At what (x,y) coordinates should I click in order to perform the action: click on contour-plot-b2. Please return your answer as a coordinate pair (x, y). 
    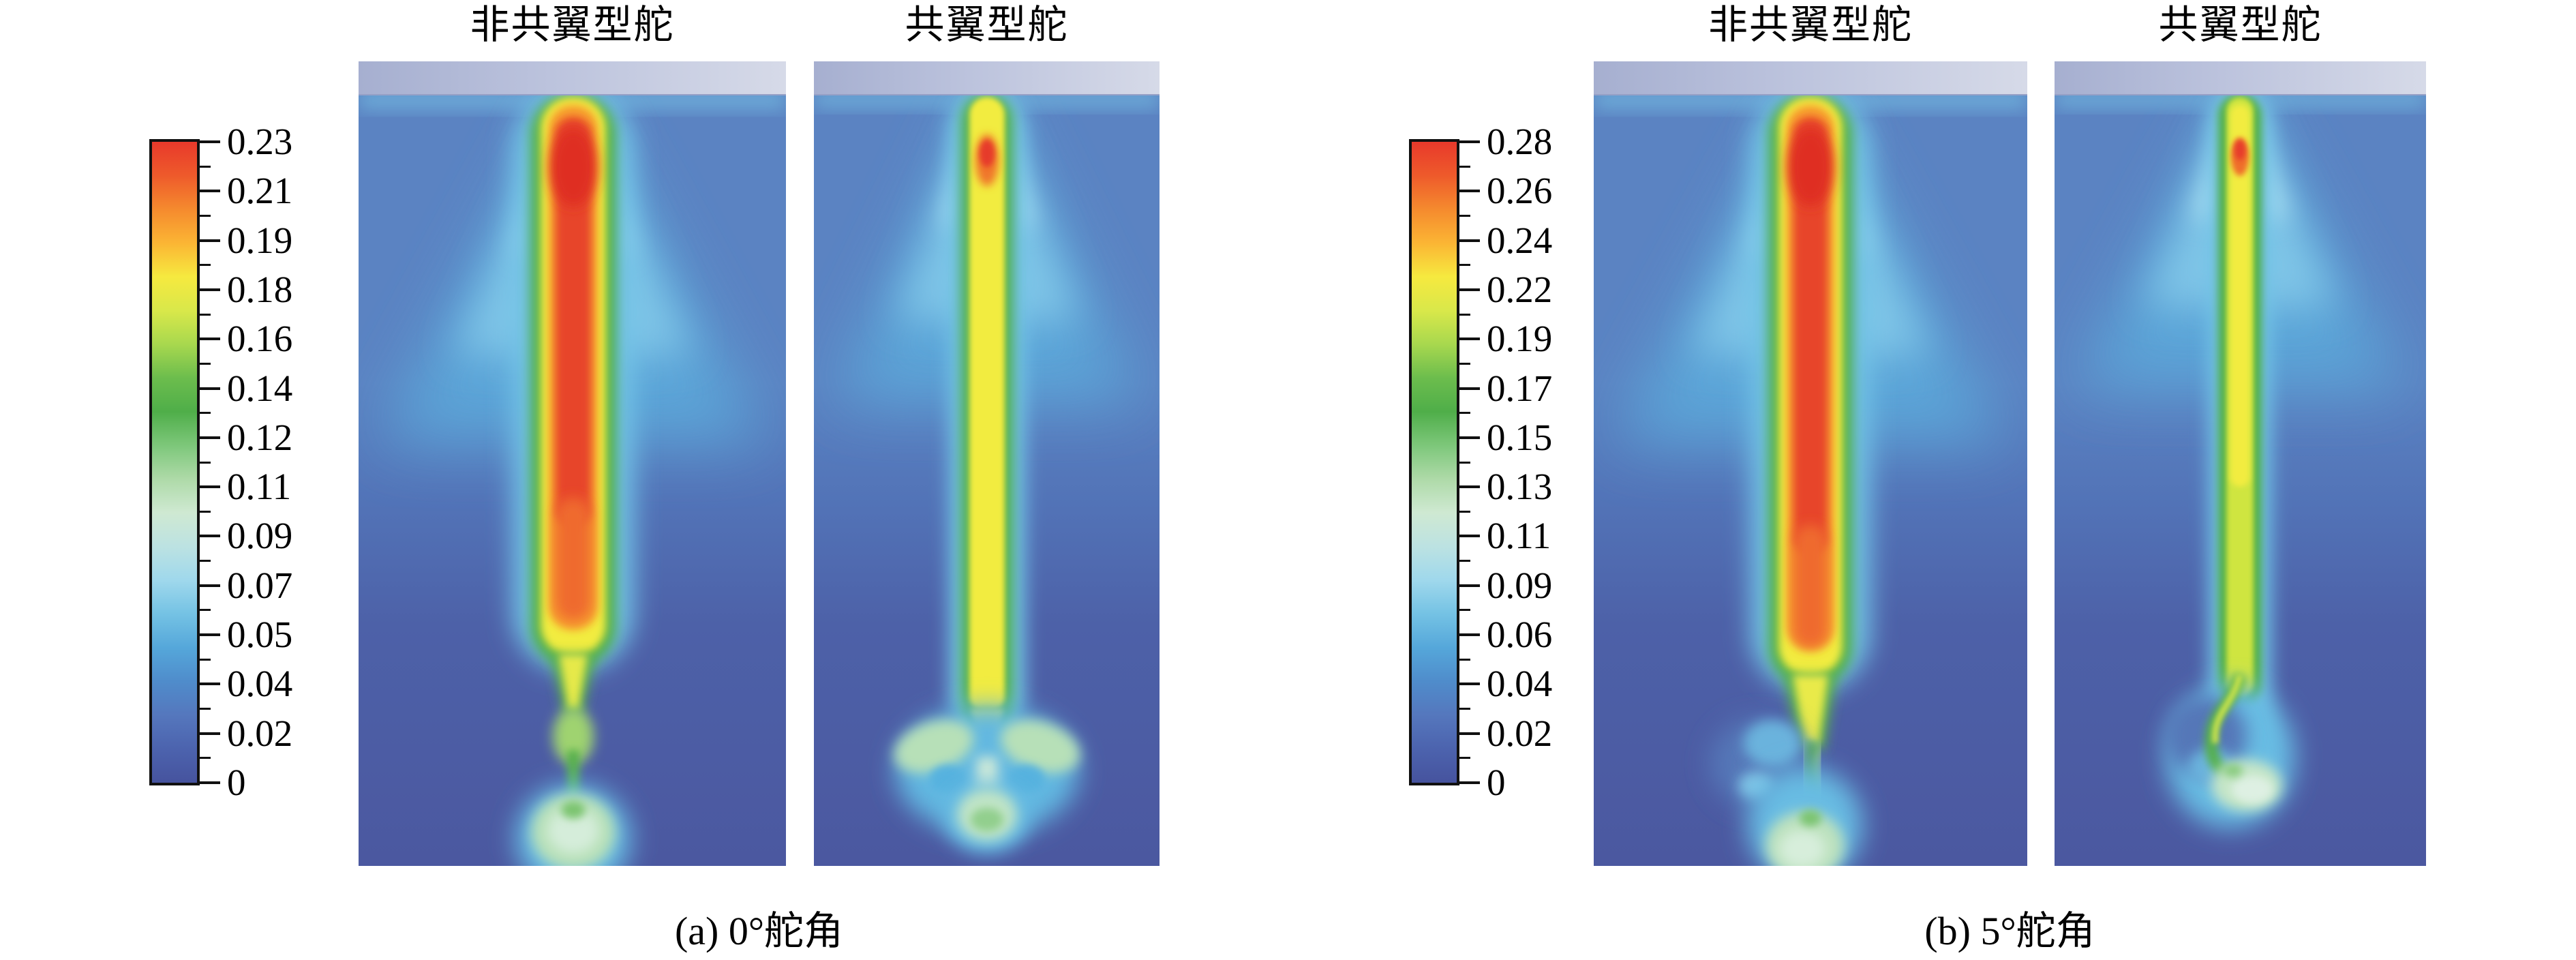
    Looking at the image, I should click on (2240, 463).